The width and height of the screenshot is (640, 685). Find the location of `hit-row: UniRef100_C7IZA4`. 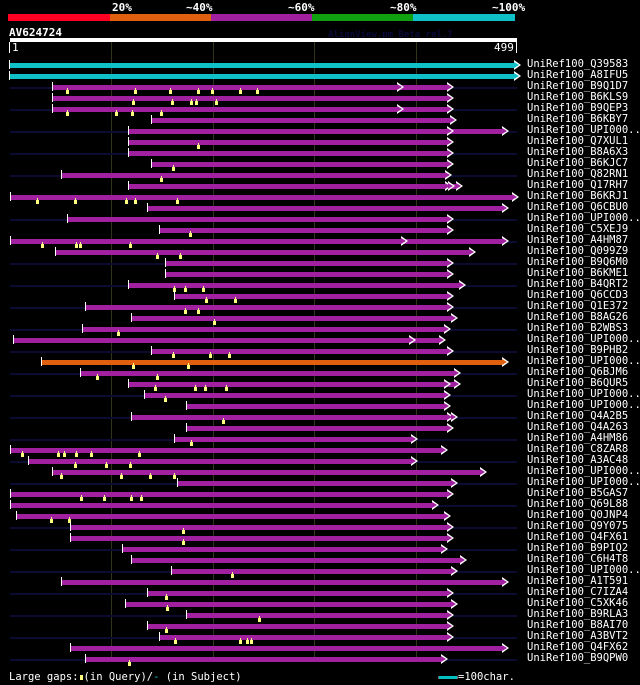

hit-row: UniRef100_C7IZA4 is located at coordinates (320, 593).